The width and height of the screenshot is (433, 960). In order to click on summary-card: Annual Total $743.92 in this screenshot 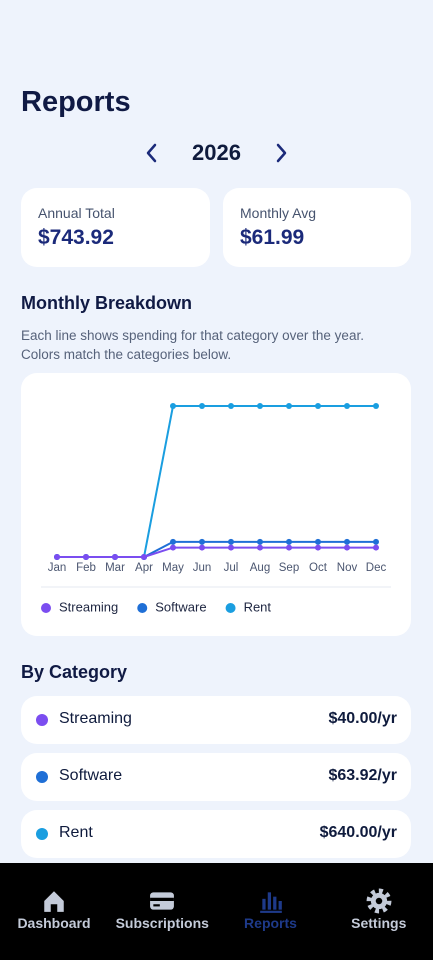, I will do `click(115, 227)`.